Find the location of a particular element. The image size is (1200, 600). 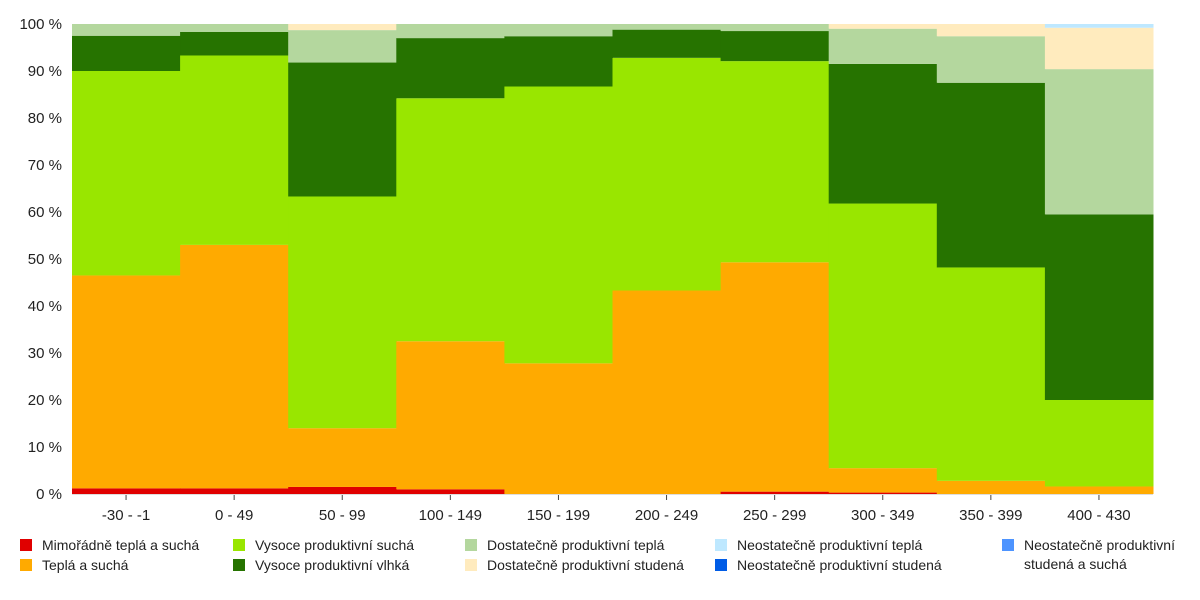

y-tick-label: 30 % is located at coordinates (45, 353).